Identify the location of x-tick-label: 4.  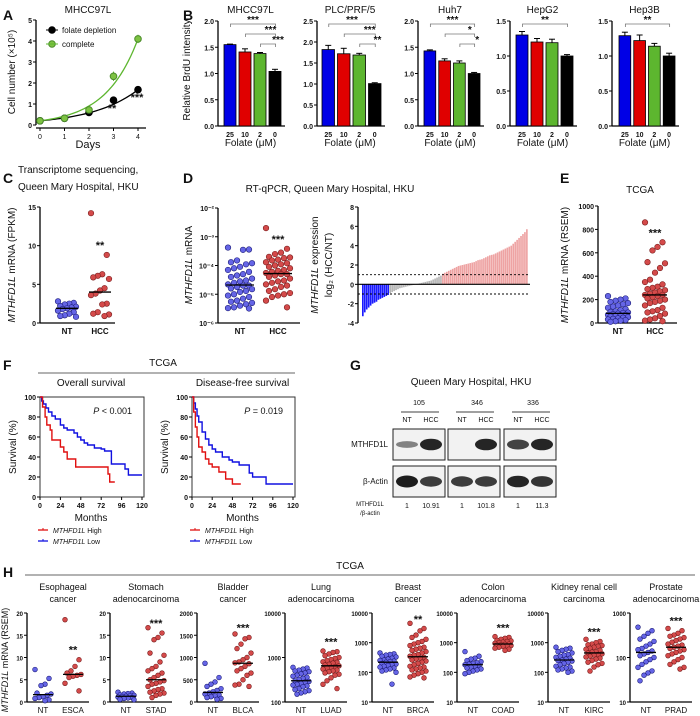
(138, 137).